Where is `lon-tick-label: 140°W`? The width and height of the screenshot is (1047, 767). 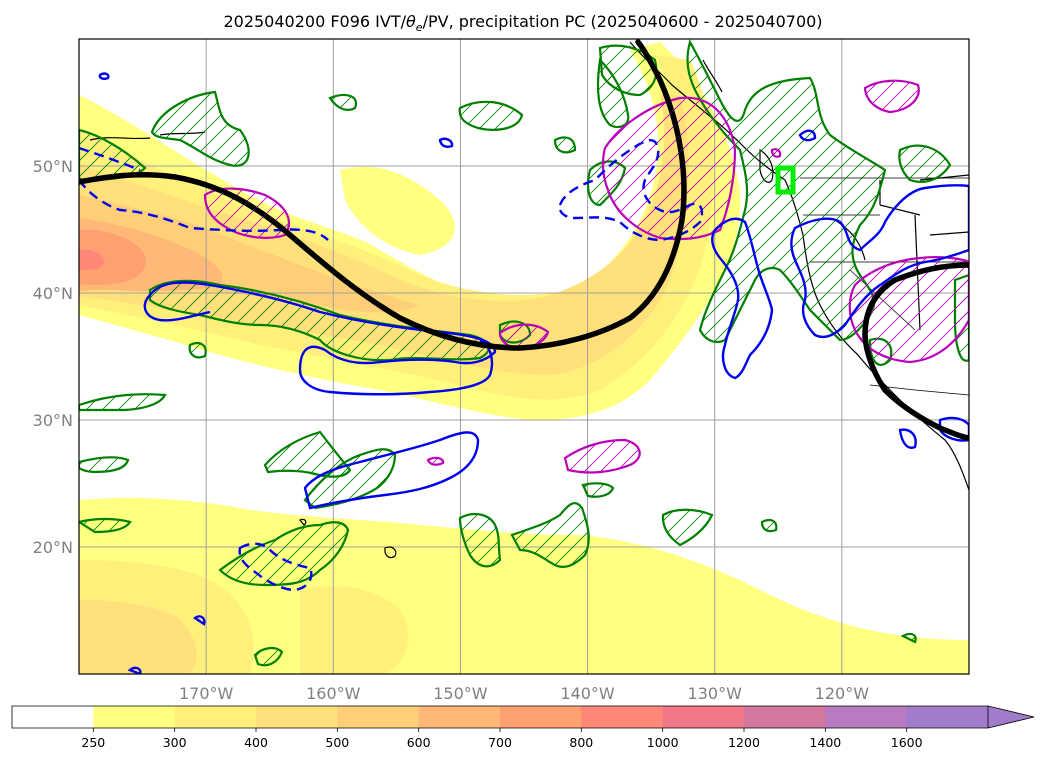 lon-tick-label: 140°W is located at coordinates (587, 693).